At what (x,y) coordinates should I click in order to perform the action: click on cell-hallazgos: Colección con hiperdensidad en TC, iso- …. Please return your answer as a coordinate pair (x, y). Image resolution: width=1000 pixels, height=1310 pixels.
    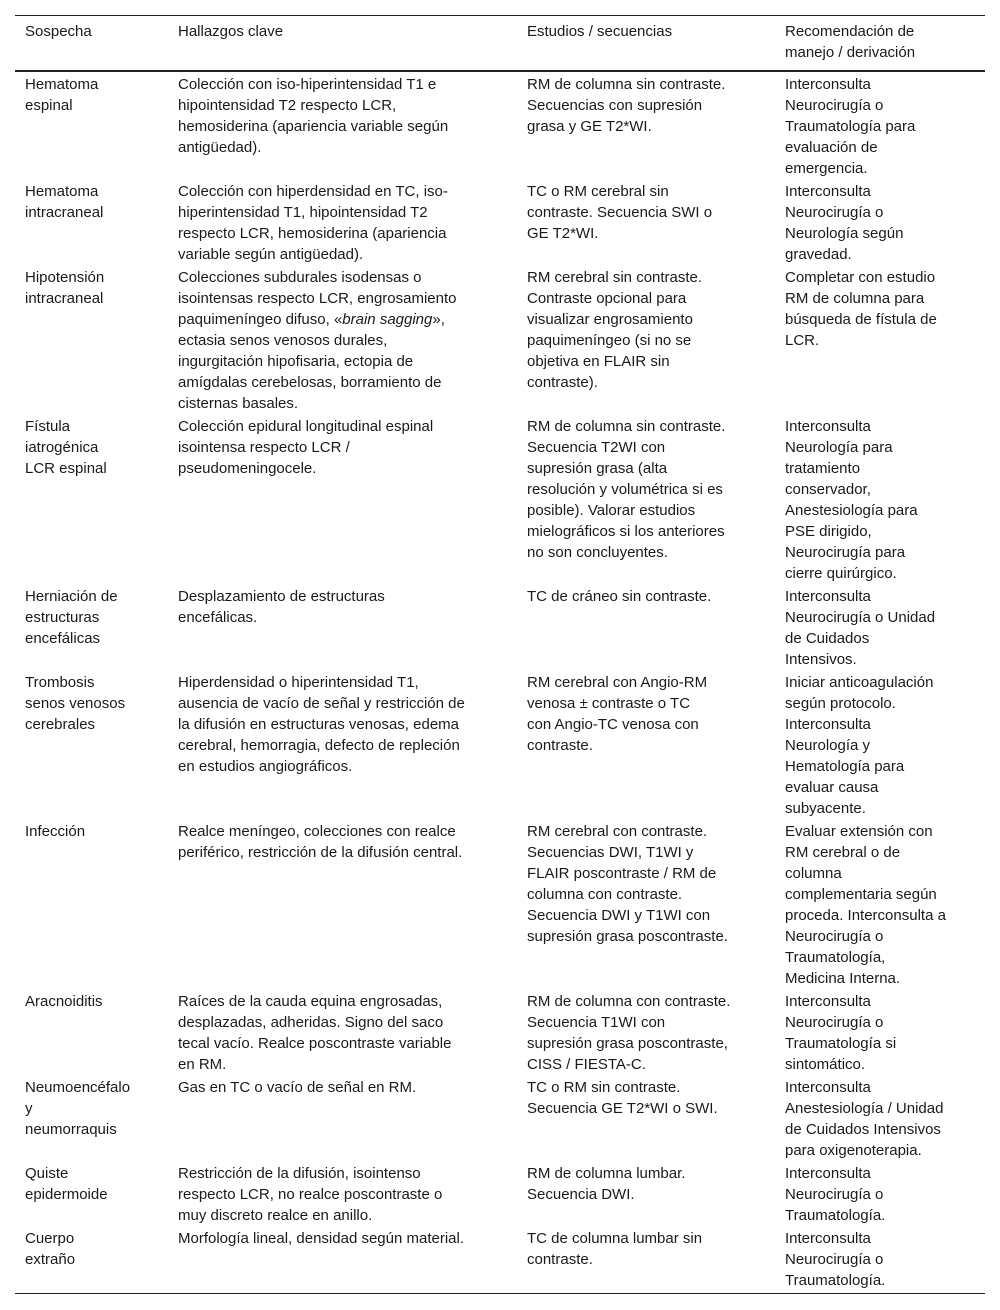
    Looking at the image, I should click on (313, 223).